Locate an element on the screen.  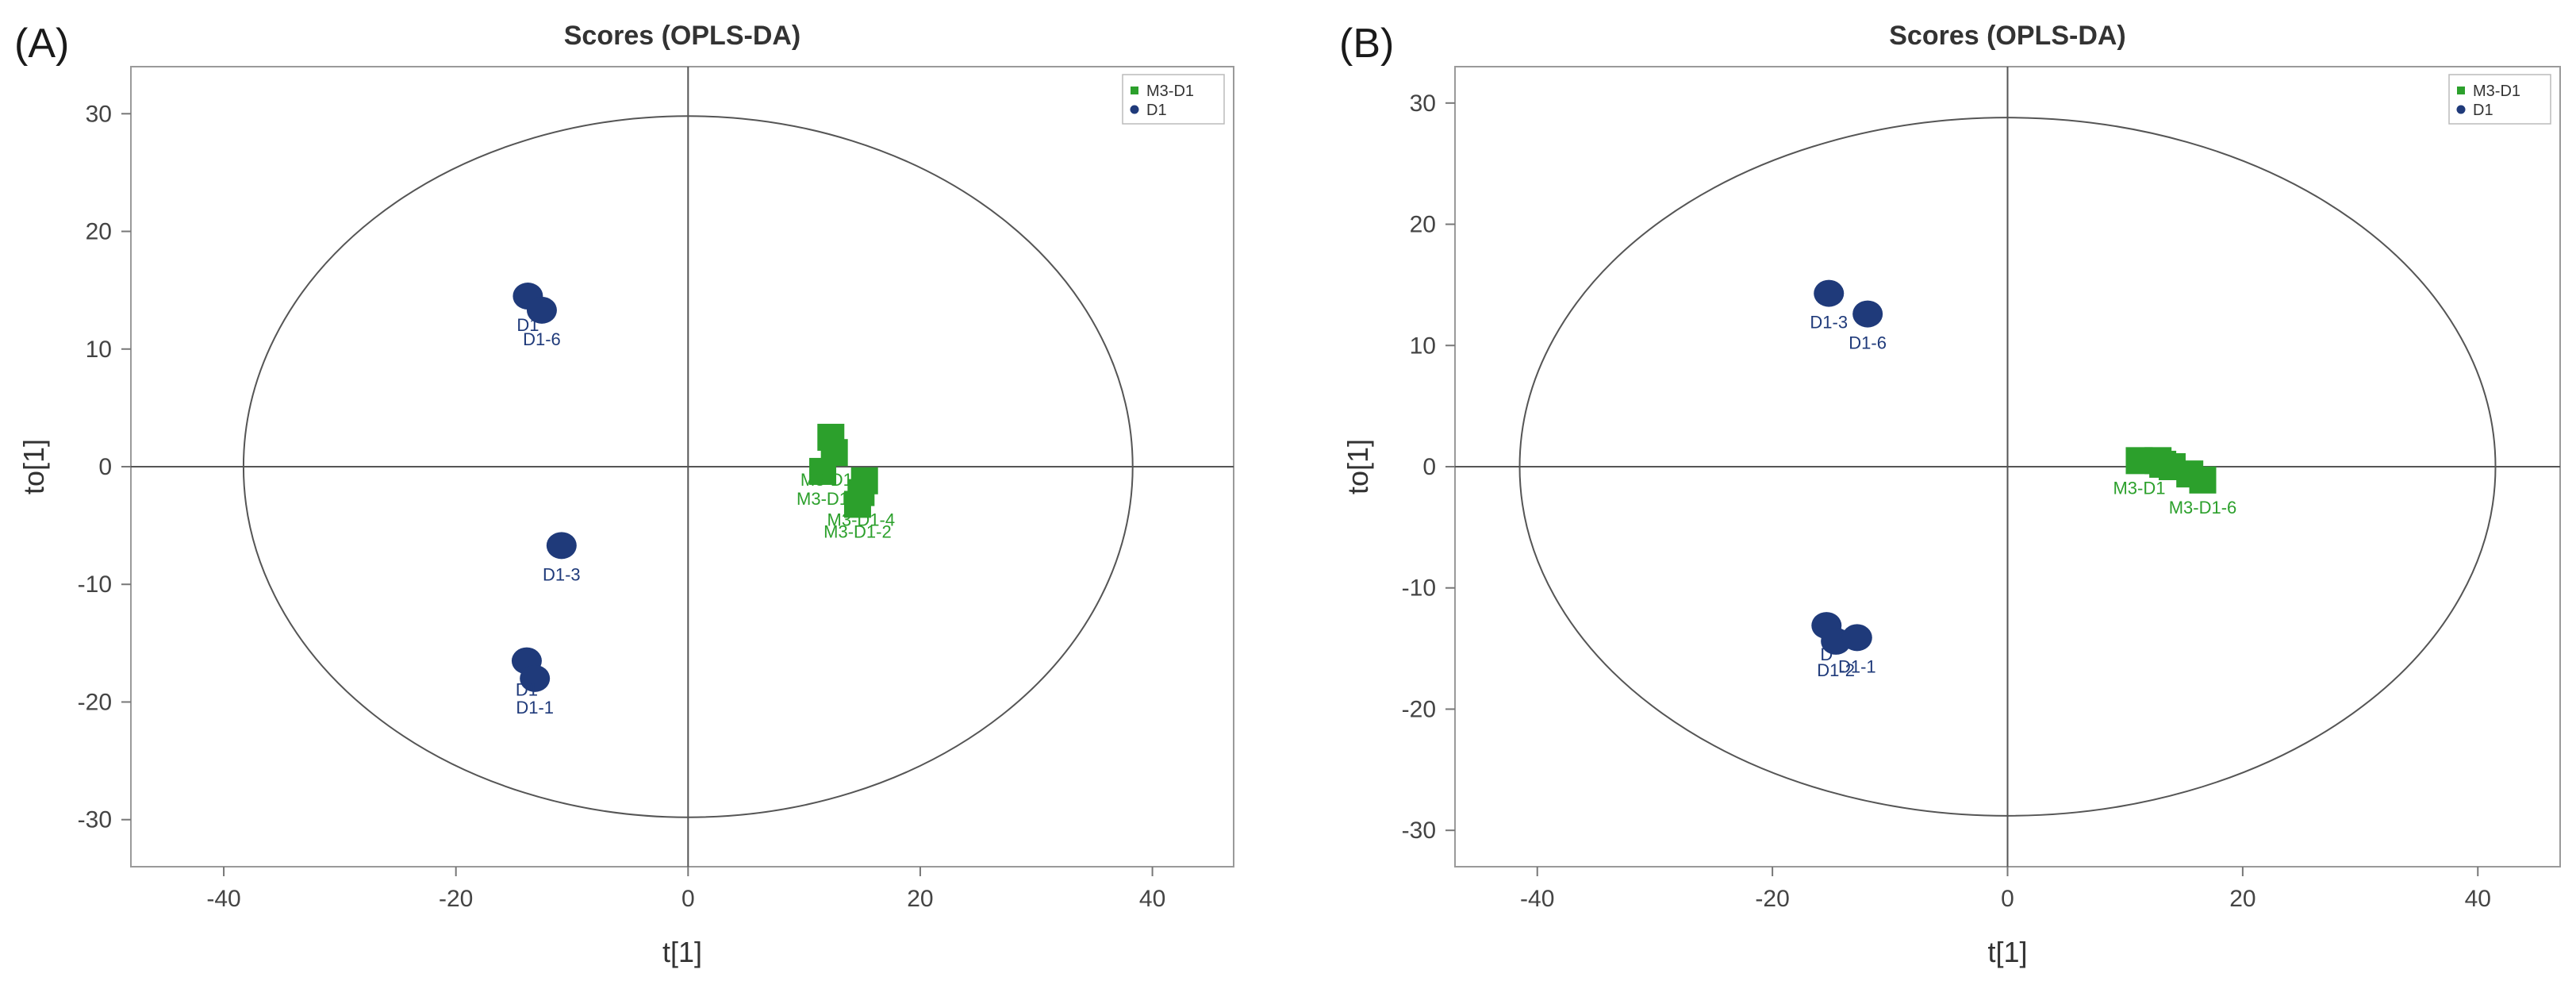
panel-label: (A) is located at coordinates (41, 44).